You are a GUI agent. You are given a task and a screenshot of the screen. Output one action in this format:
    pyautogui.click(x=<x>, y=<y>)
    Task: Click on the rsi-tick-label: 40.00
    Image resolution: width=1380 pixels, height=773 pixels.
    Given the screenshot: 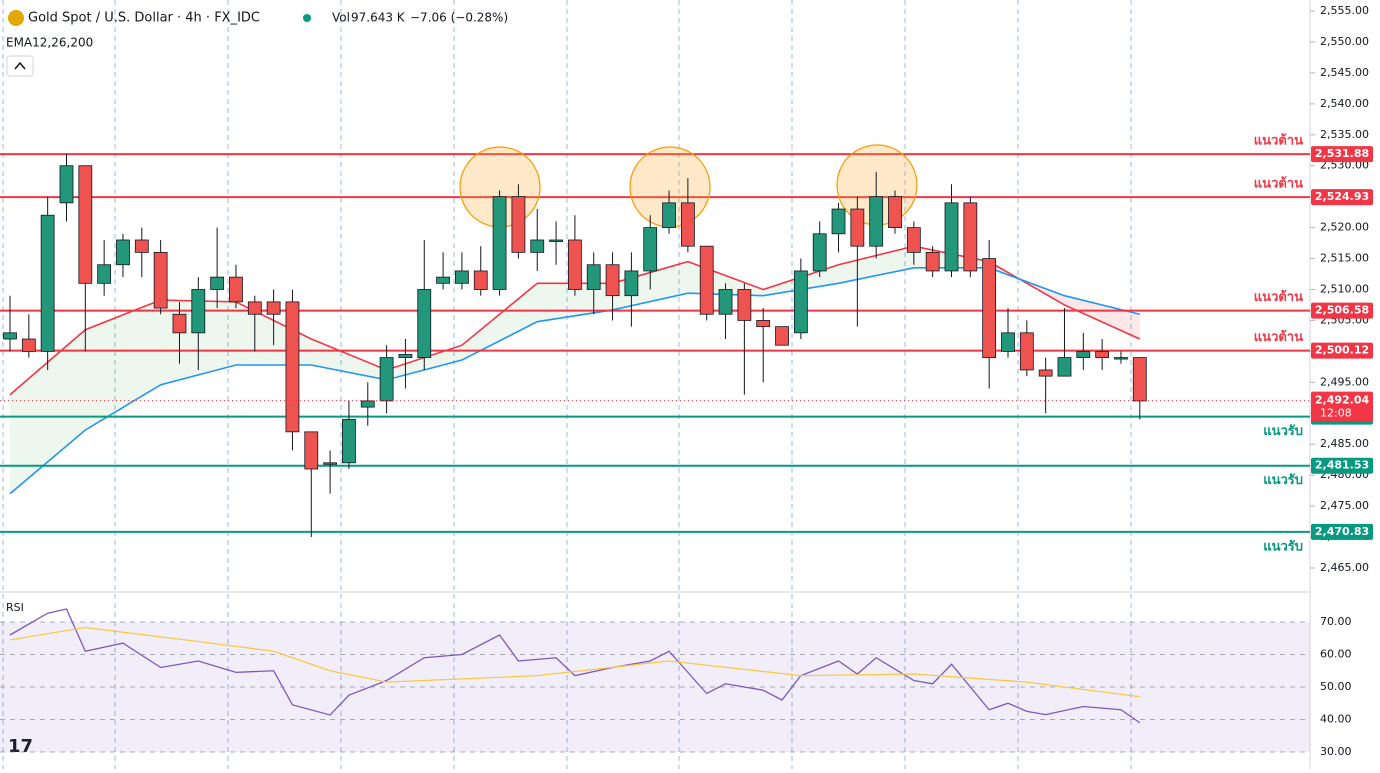 What is the action you would take?
    pyautogui.click(x=1336, y=719)
    